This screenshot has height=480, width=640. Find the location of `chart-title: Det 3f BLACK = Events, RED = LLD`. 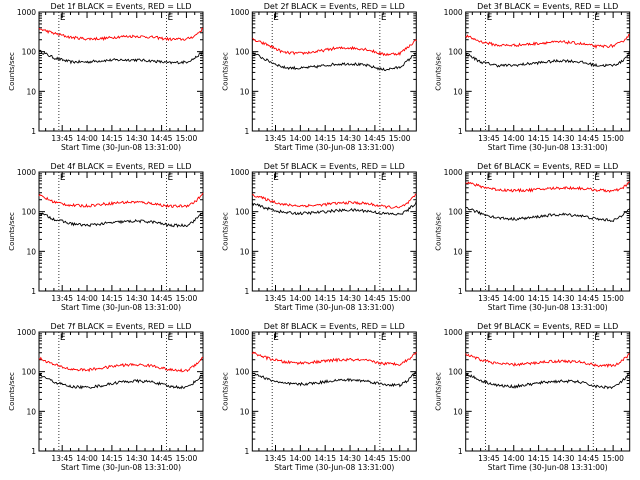

chart-title: Det 3f BLACK = Events, RED = LLD is located at coordinates (547, 6).